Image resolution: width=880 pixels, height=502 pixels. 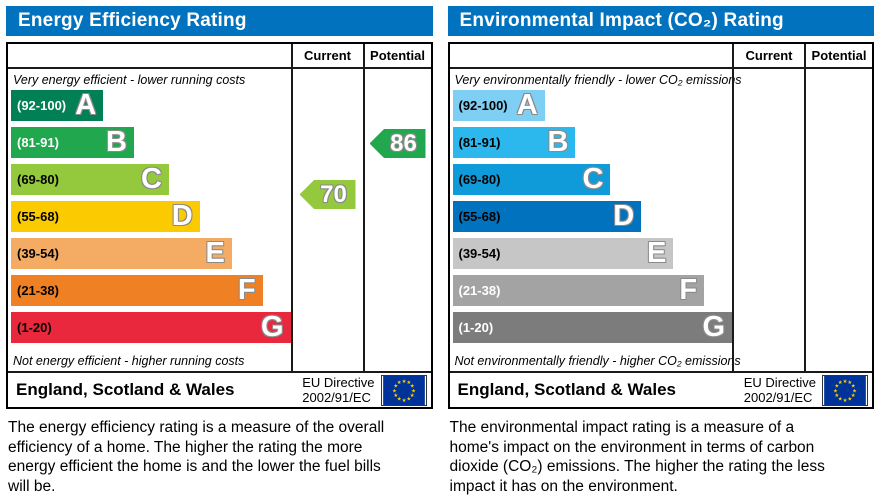 What do you see at coordinates (246, 290) in the screenshot?
I see `band-letter: F` at bounding box center [246, 290].